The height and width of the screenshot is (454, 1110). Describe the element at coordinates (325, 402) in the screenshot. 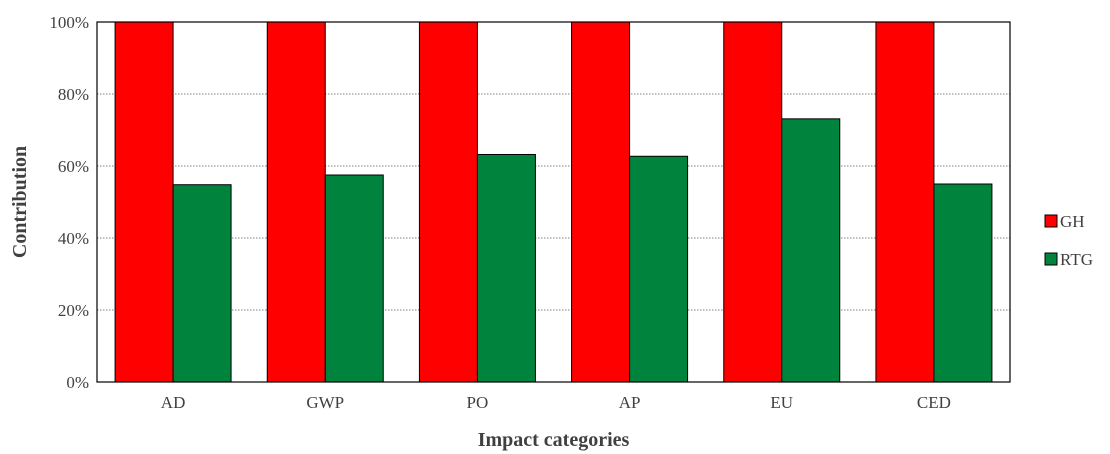

I see `x-tick-label: GWP` at that location.